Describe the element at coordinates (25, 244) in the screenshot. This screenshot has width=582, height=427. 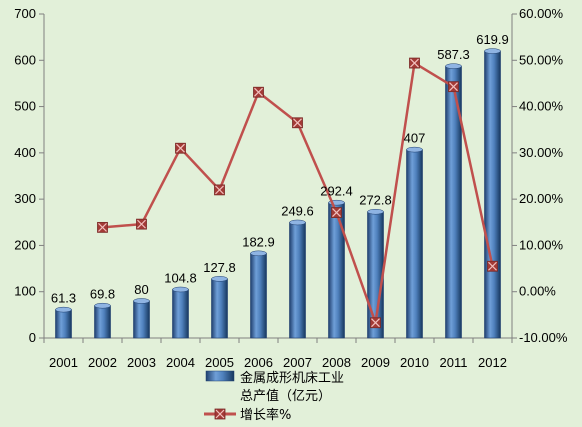
I see `left-tick-label: 200` at that location.